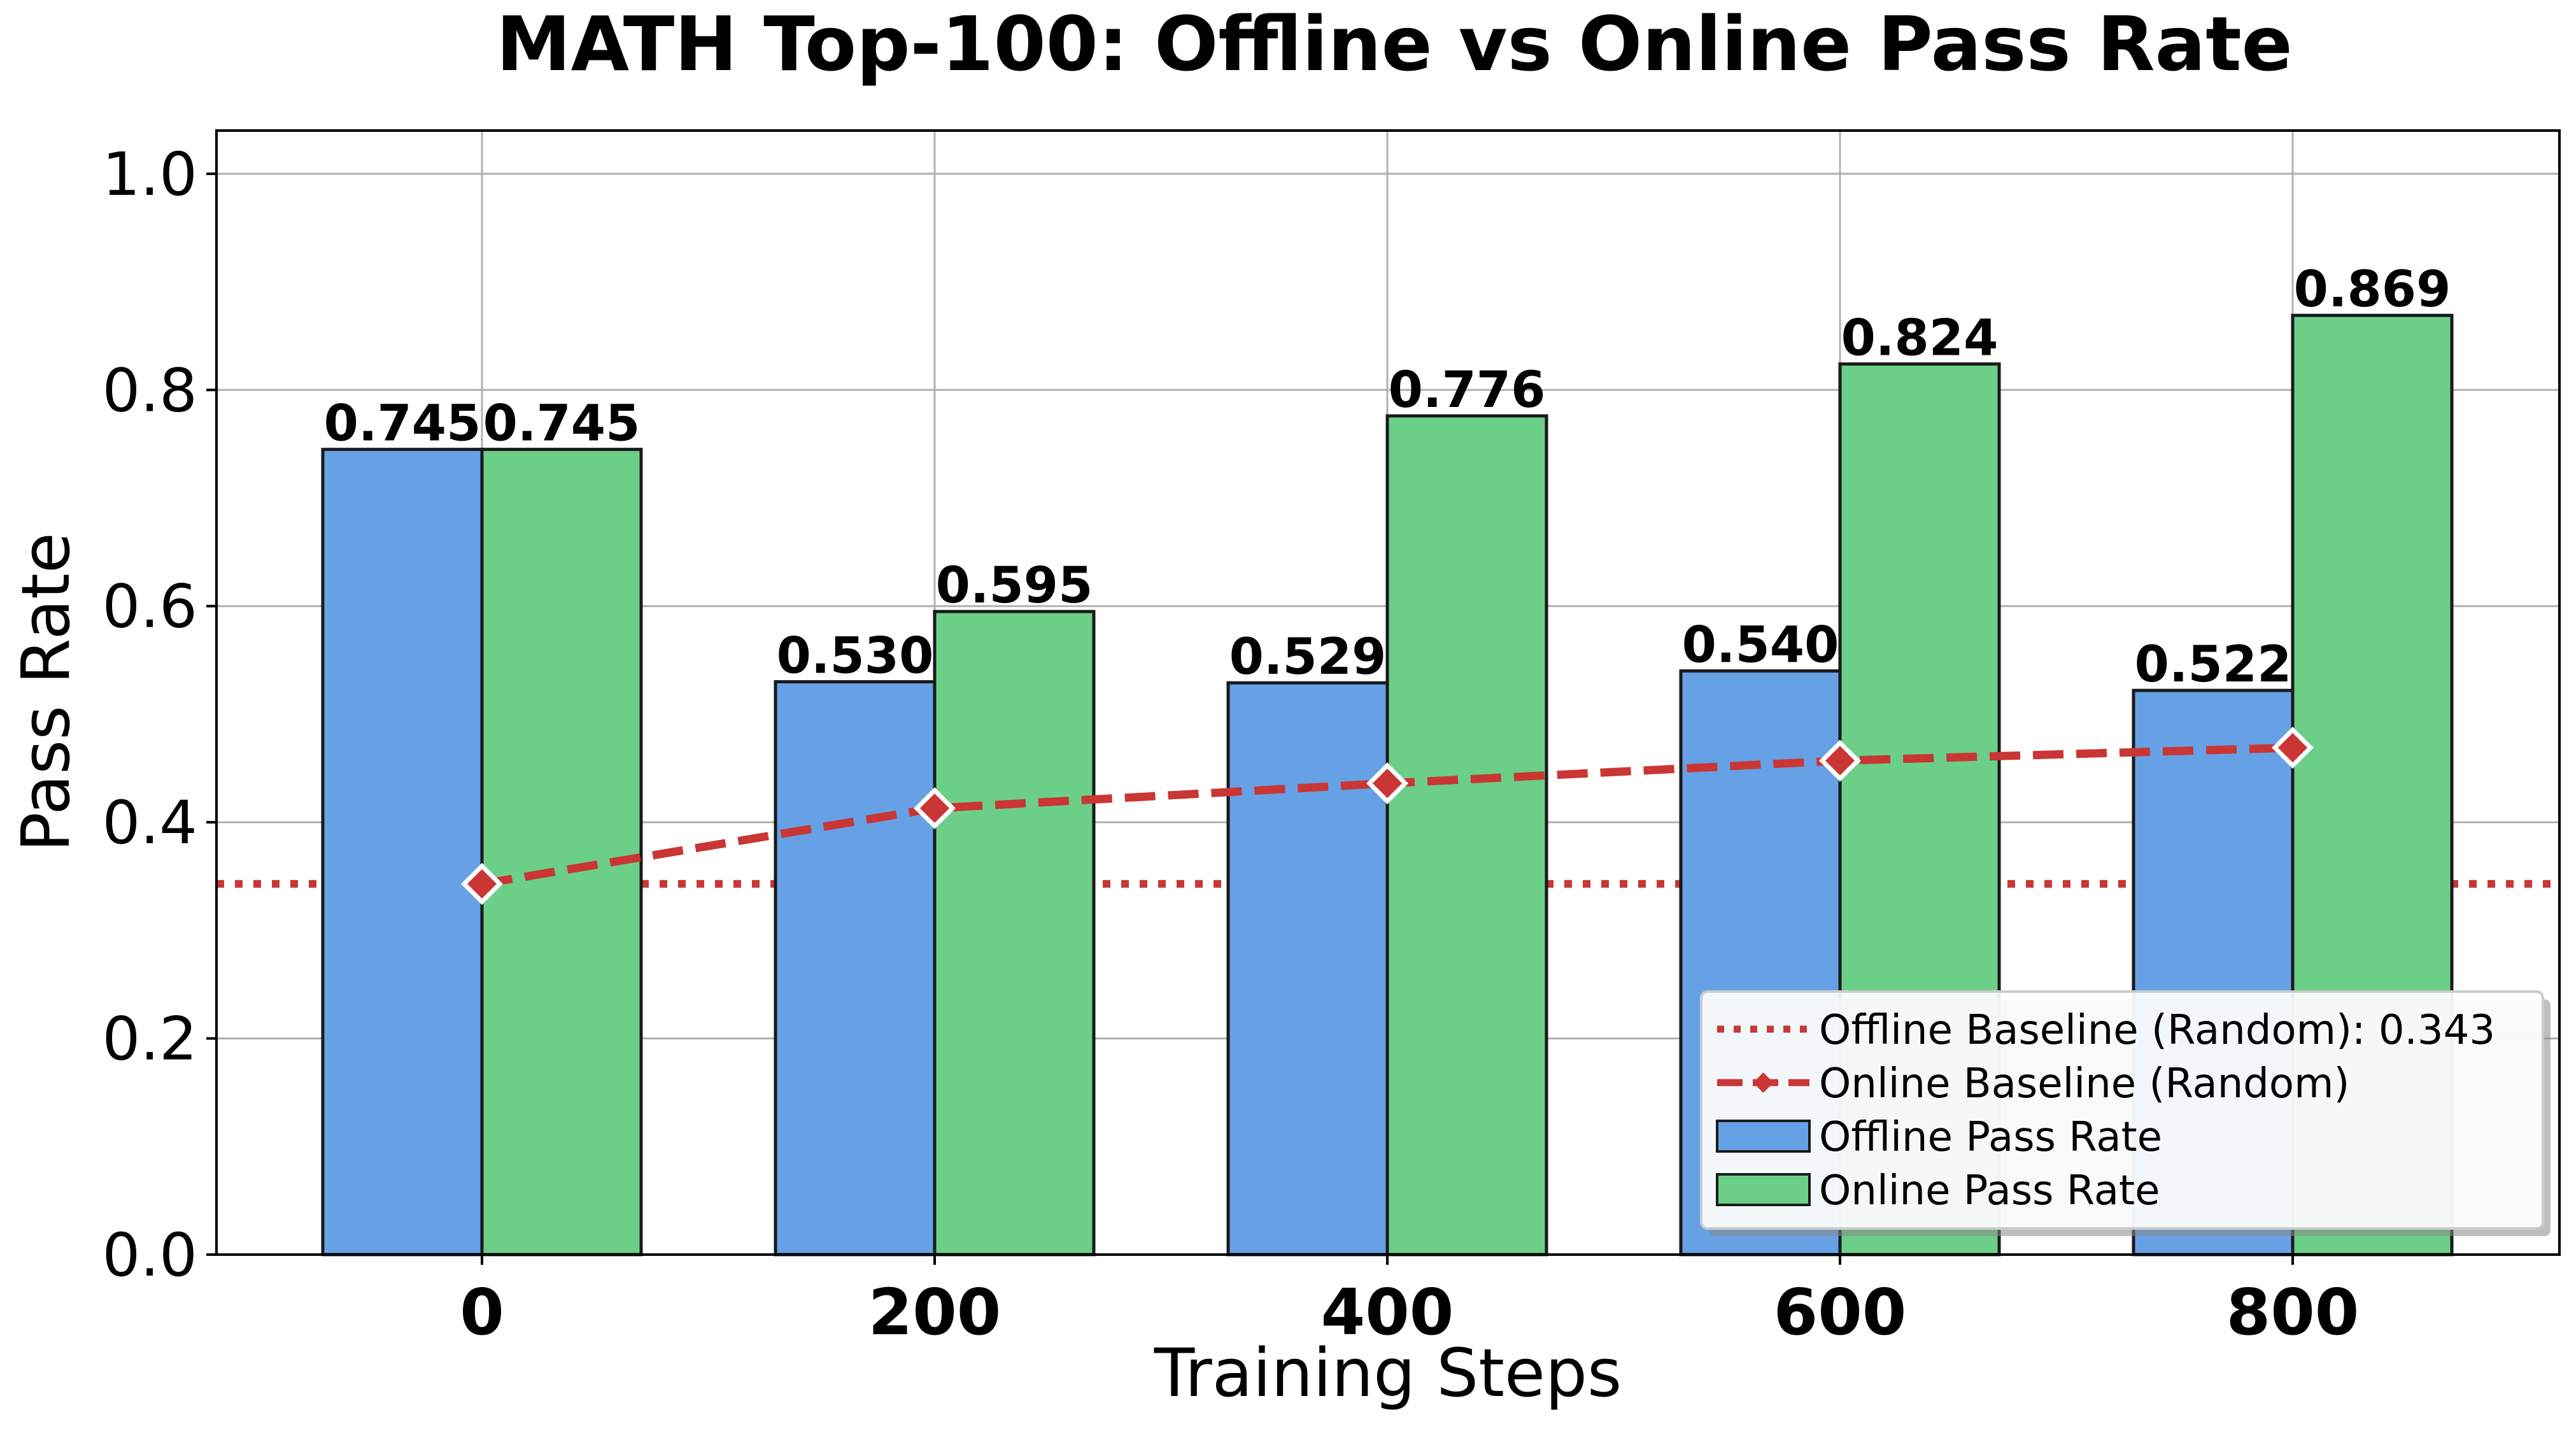  What do you see at coordinates (150, 1039) in the screenshot?
I see `y-tick-label: 0.2` at bounding box center [150, 1039].